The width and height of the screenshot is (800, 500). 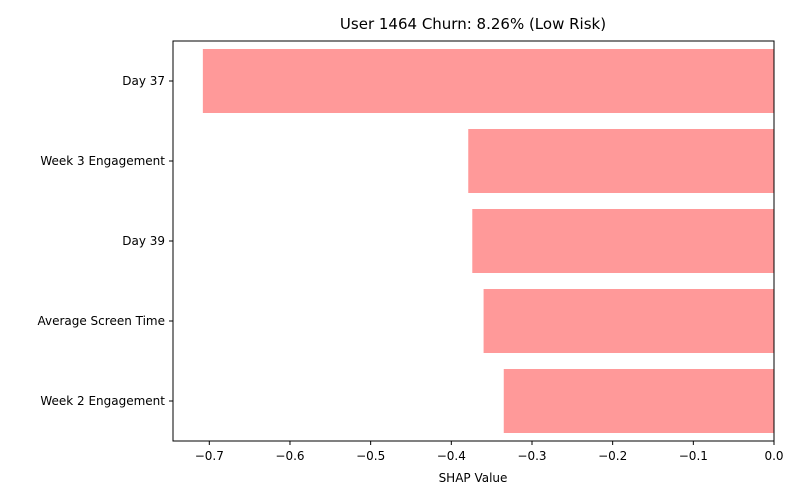 What do you see at coordinates (101, 321) in the screenshot?
I see `y-tick-label-3: Average Screen Time` at bounding box center [101, 321].